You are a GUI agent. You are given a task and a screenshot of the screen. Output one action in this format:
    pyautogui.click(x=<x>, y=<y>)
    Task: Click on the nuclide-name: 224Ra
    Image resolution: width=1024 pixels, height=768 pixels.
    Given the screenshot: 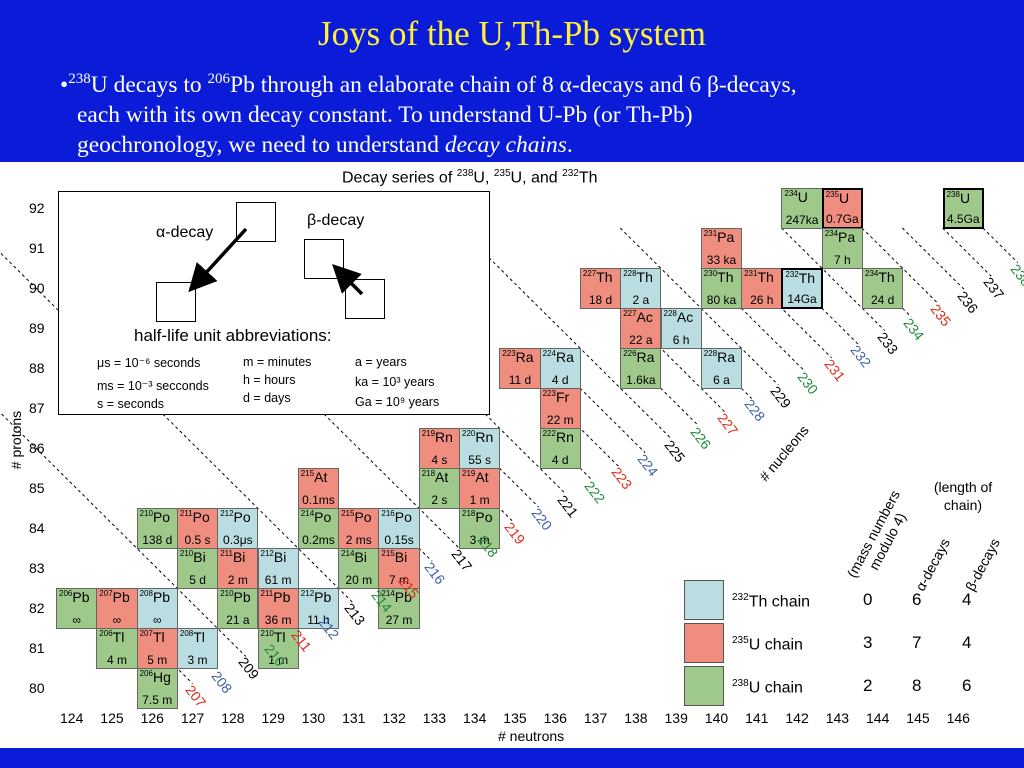 What is the action you would take?
    pyautogui.click(x=558, y=357)
    